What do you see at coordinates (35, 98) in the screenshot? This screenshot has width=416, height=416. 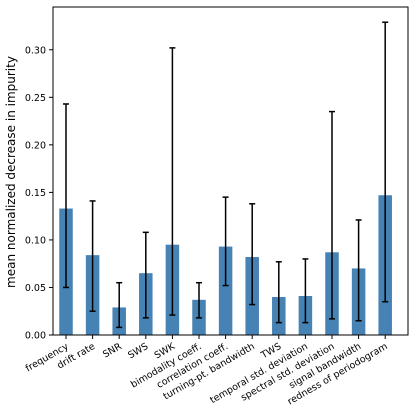 I see `y-tick-label: 0.25` at bounding box center [35, 98].